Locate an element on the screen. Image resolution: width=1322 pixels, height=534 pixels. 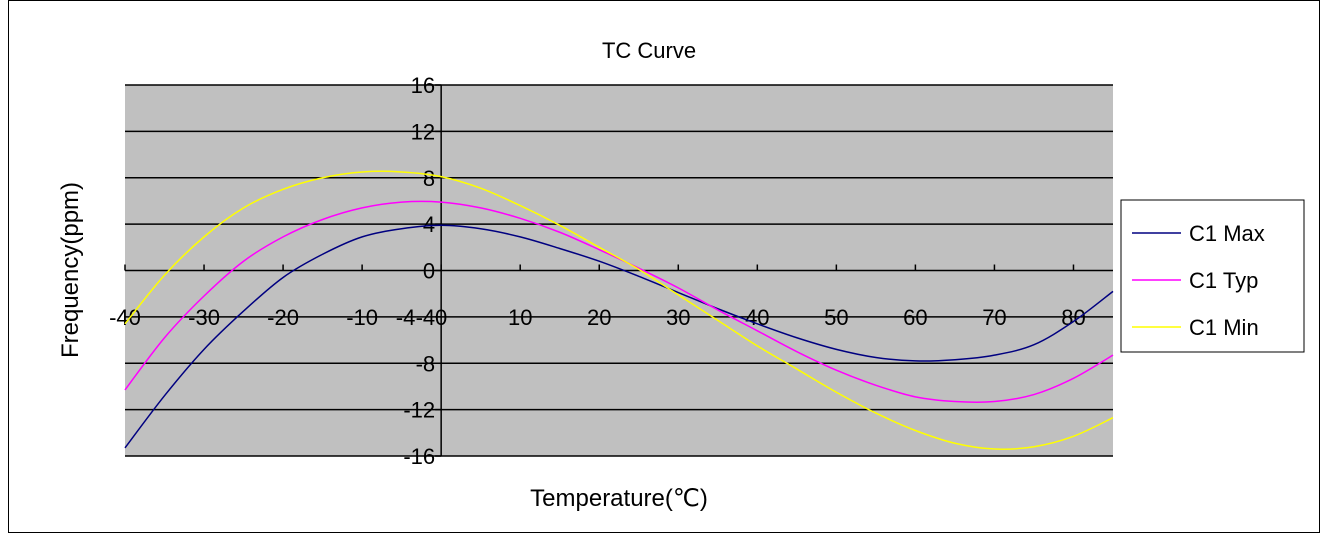
x-tick-label: 60 is located at coordinates (915, 317).